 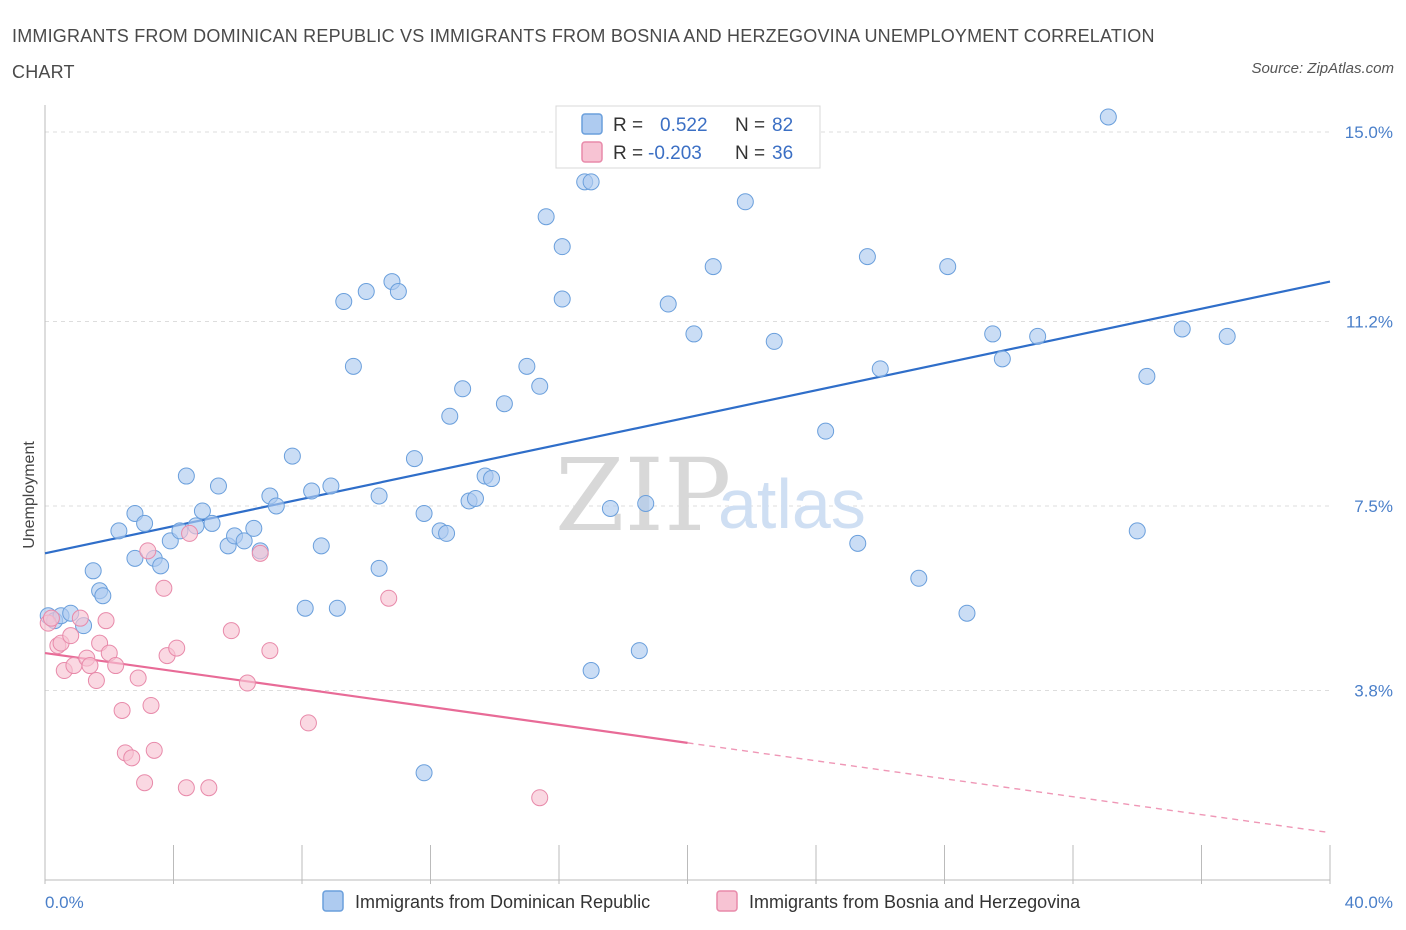 What do you see at coordinates (1369, 321) in the screenshot?
I see `y-tick-label: 11.2%` at bounding box center [1369, 321].